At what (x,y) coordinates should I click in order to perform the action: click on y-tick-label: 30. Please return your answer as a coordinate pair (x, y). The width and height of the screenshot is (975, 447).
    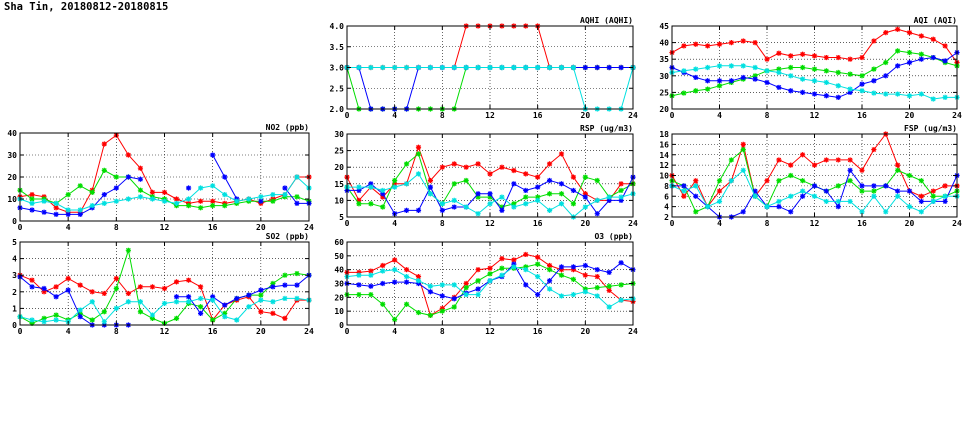
    Looking at the image, I should click on (664, 76).